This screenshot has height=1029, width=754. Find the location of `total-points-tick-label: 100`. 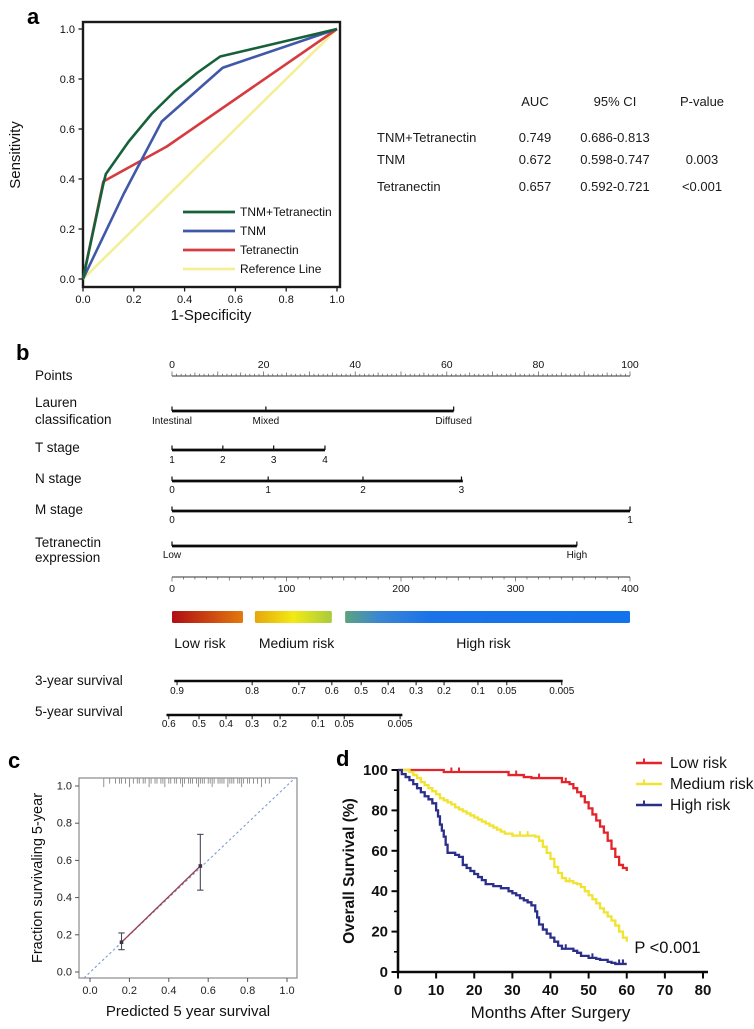

total-points-tick-label: 100 is located at coordinates (287, 589).